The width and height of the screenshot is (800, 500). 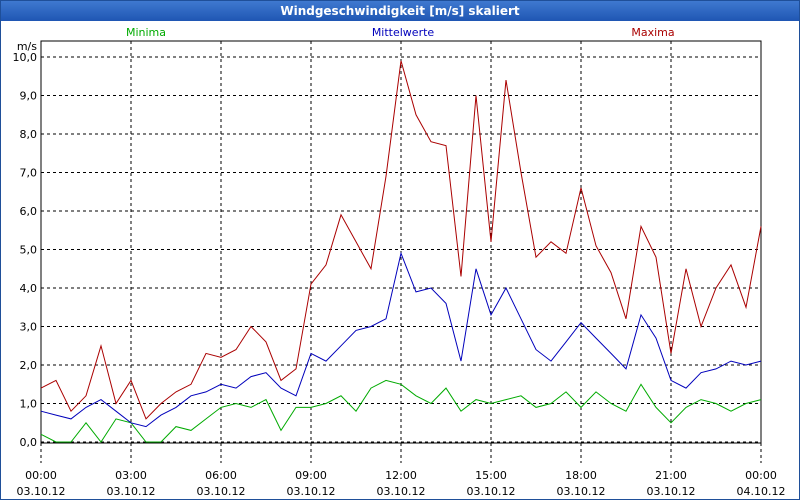 What do you see at coordinates (221, 475) in the screenshot?
I see `x-tick-time: 06:00` at bounding box center [221, 475].